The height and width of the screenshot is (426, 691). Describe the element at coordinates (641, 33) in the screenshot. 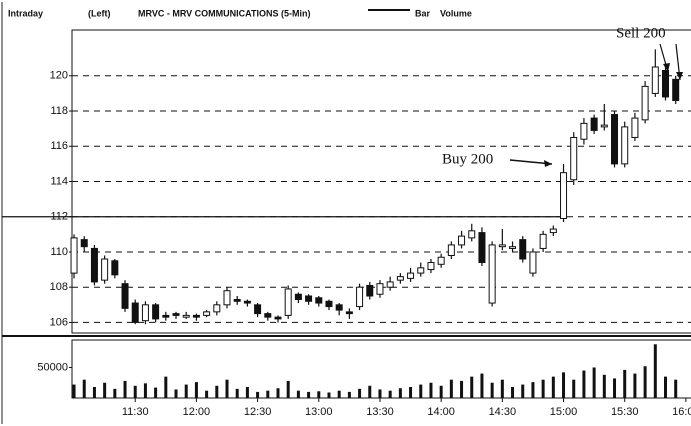

I see `sell-annotation: Sell 200` at that location.